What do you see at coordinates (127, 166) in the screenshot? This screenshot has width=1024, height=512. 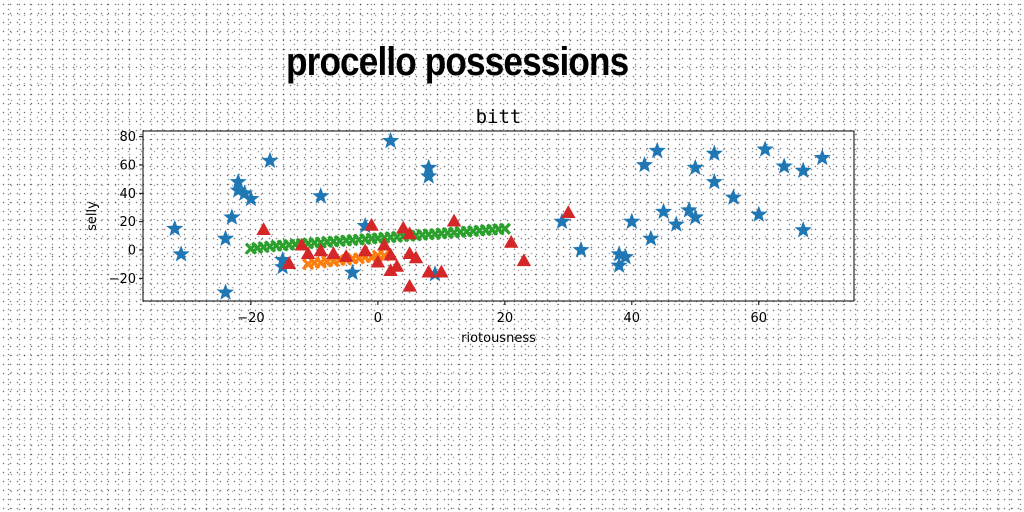 I see `y-tick-label: 60` at bounding box center [127, 166].